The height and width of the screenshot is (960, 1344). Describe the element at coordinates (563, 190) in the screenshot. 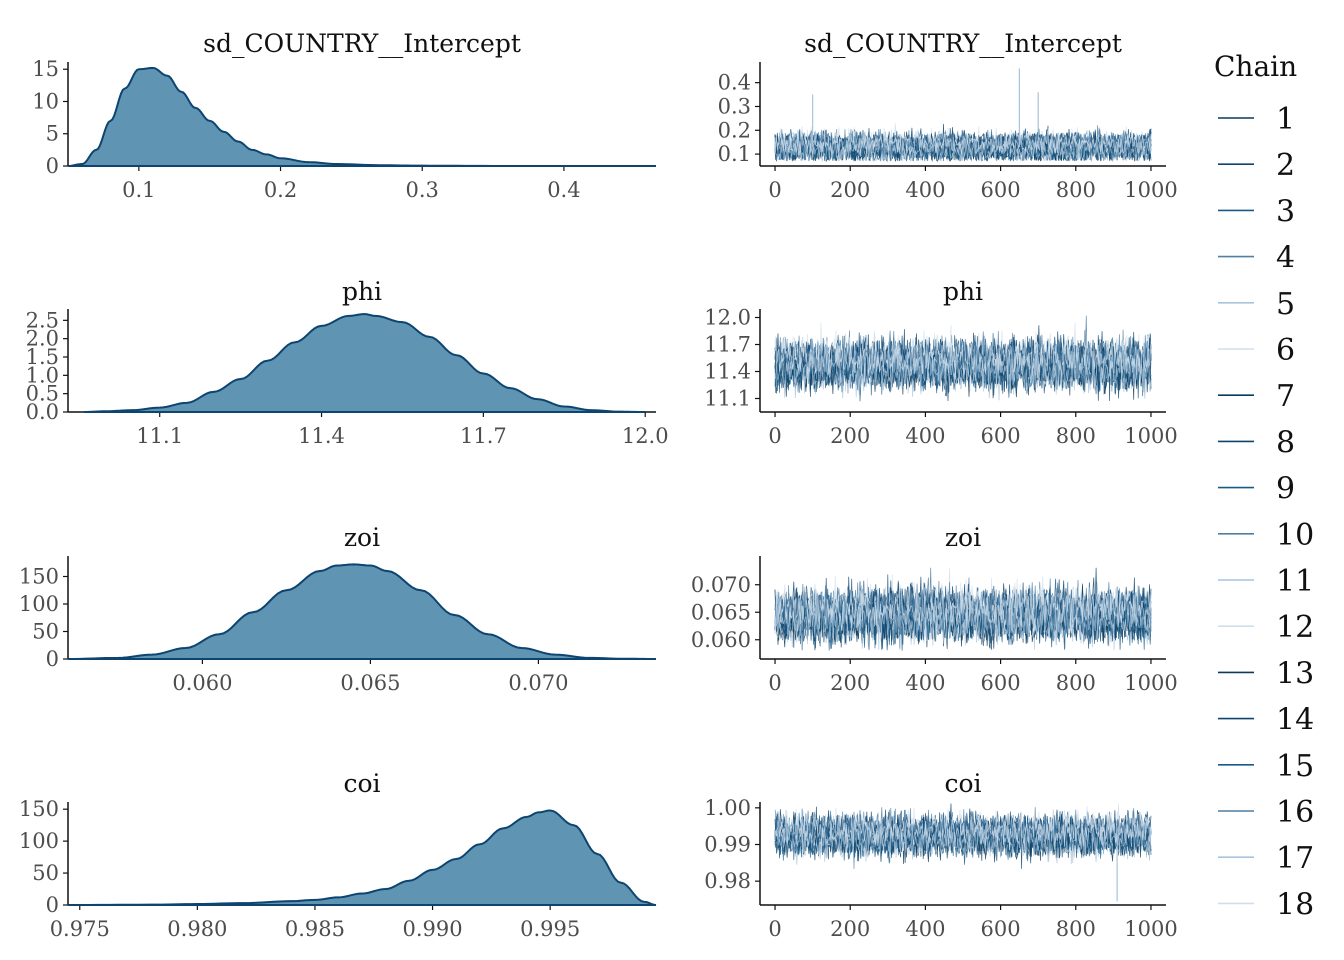

I see `x-tick-label: 0.4` at that location.